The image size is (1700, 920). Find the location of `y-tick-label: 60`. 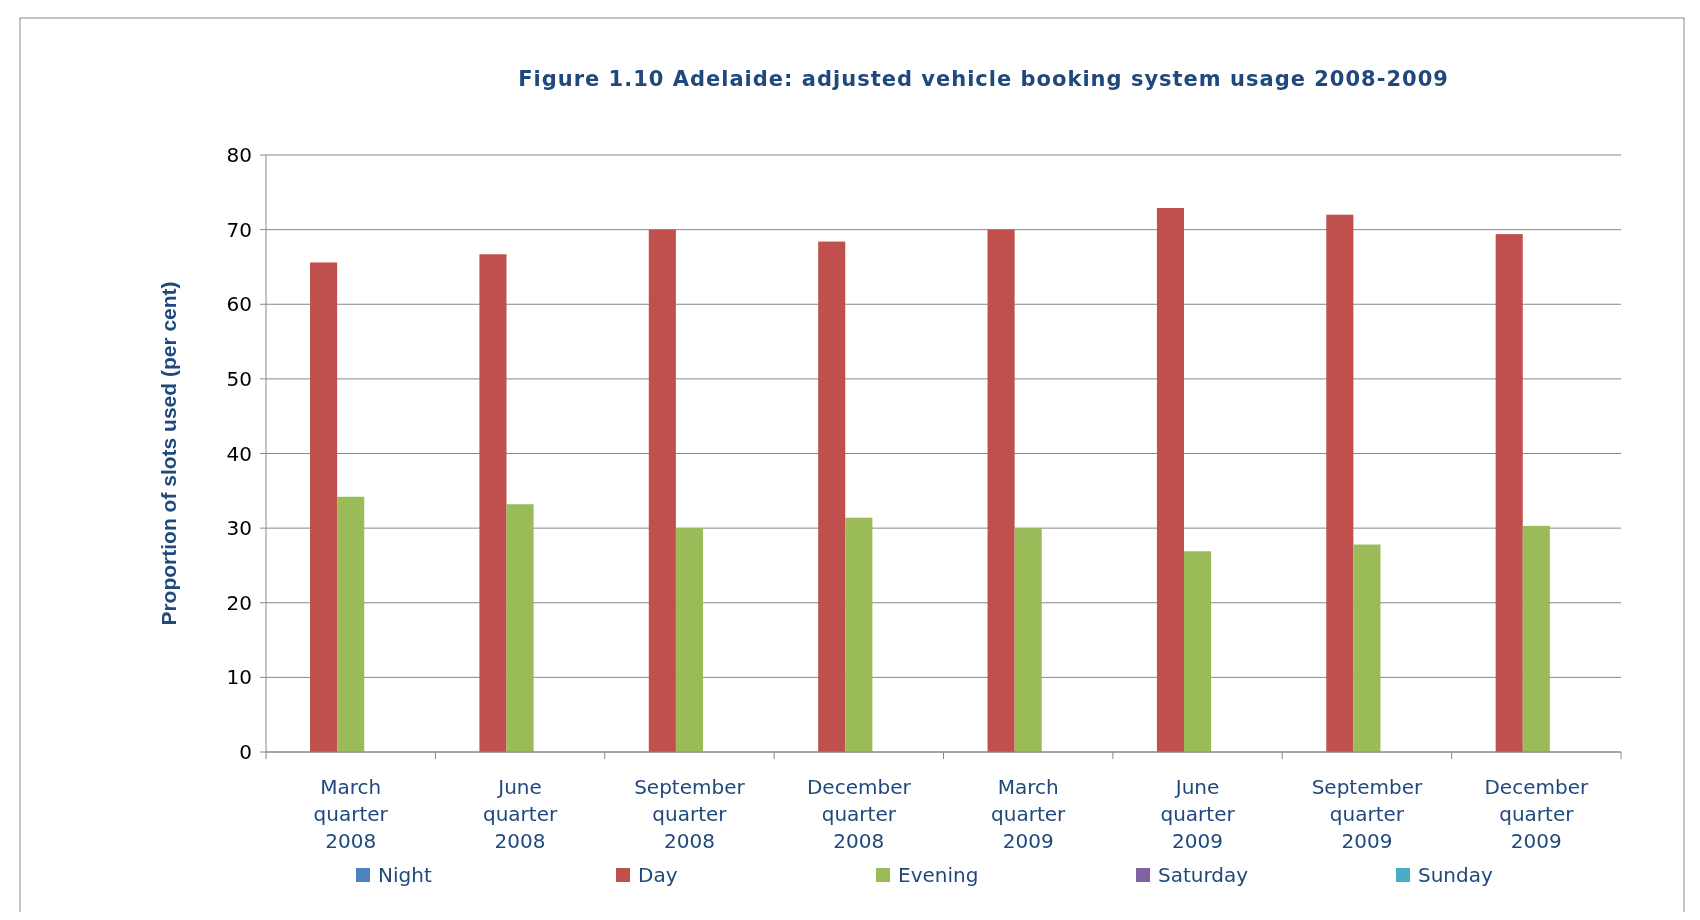

y-tick-label: 60 is located at coordinates (239, 304).